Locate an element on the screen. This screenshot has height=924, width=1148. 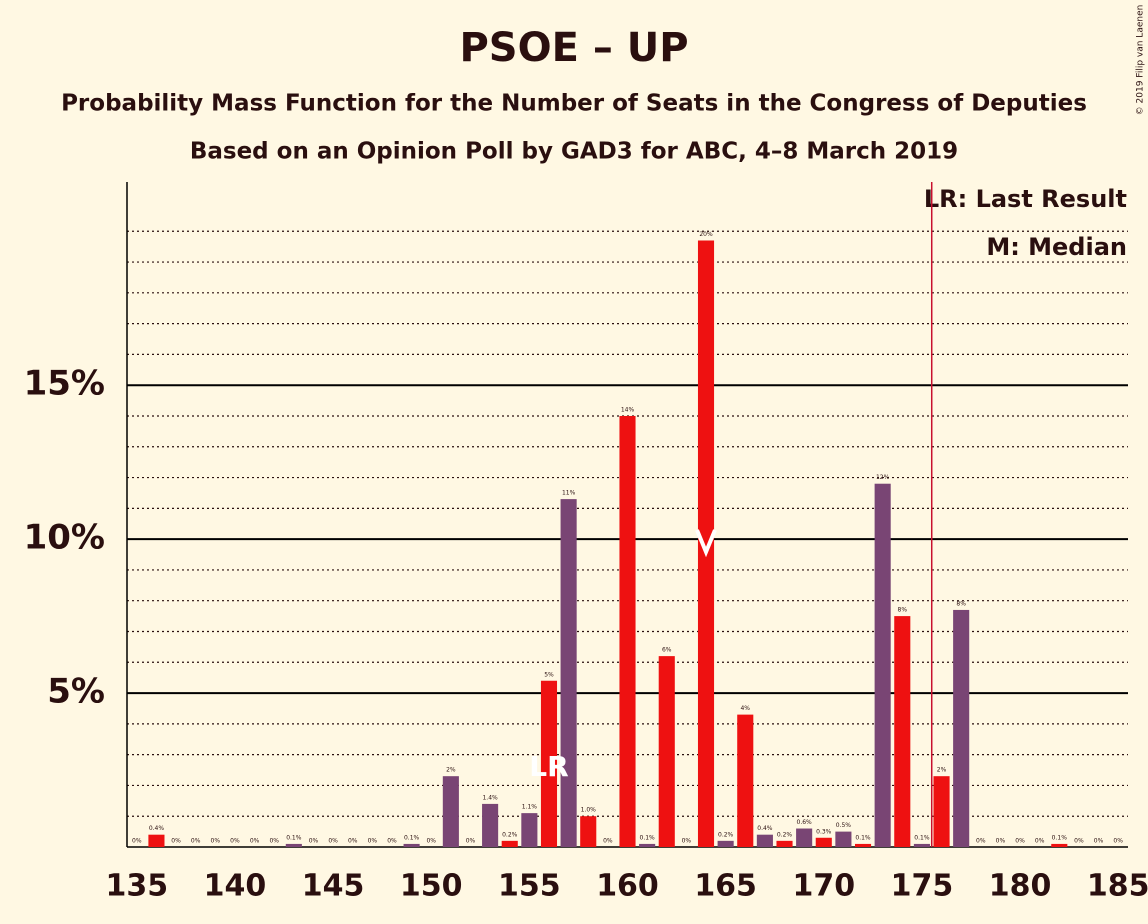
value-label: 6% is located at coordinates (667, 650).